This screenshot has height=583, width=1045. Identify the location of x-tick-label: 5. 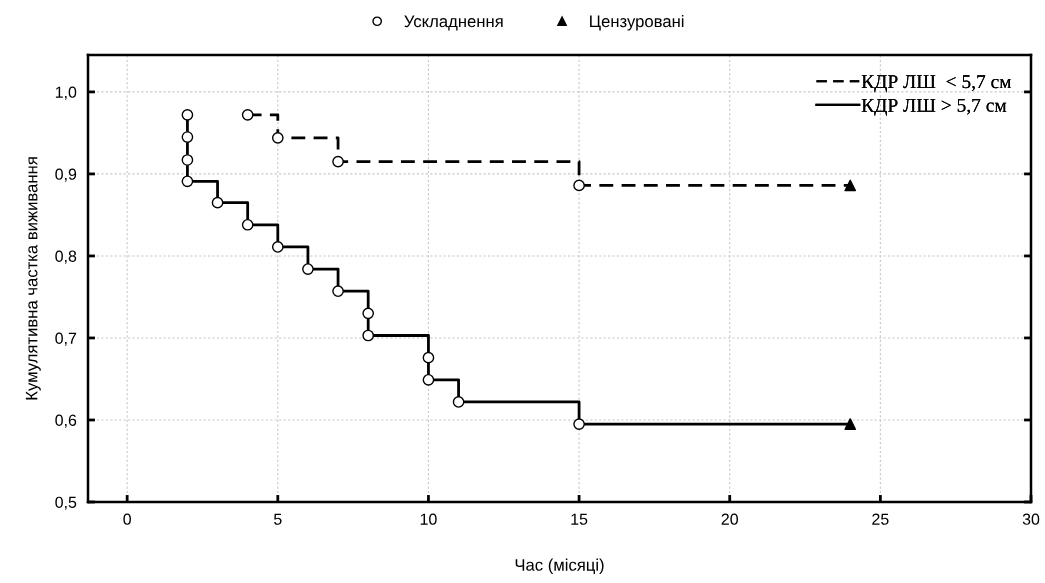
(278, 519).